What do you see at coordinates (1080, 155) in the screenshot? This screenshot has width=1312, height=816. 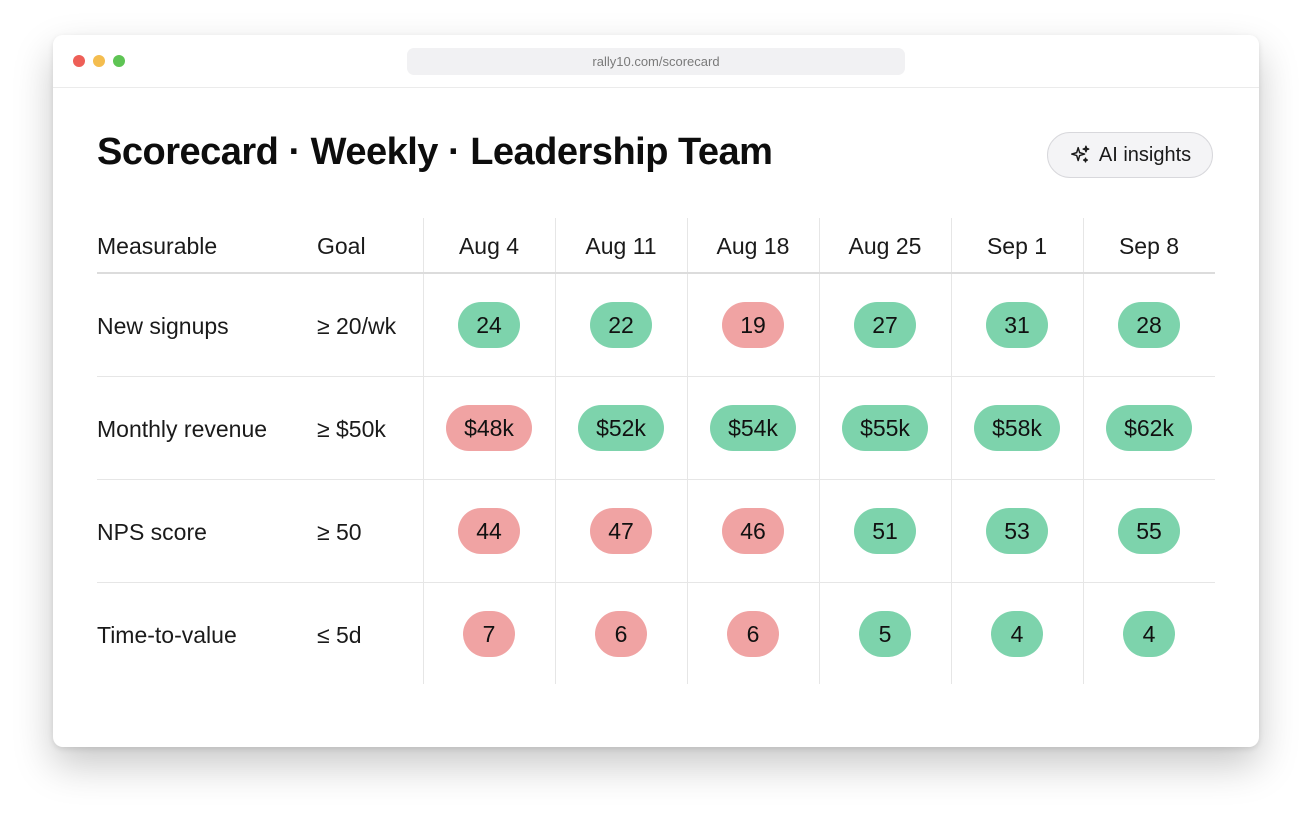 I see `sparkle-icon` at bounding box center [1080, 155].